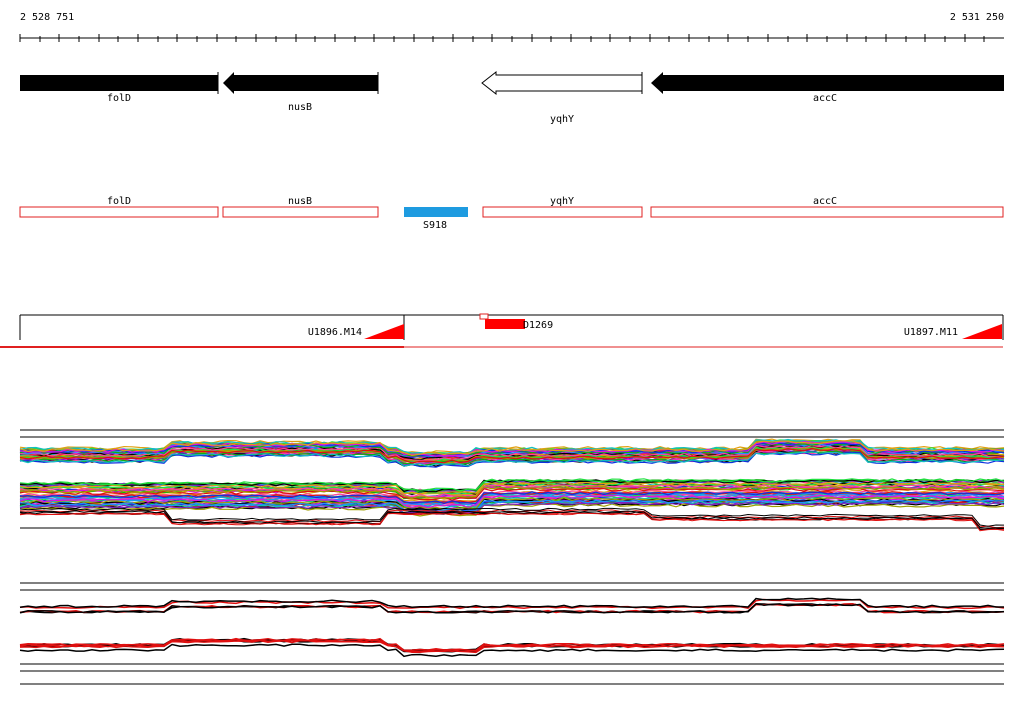  Describe the element at coordinates (119, 201) in the screenshot. I see `annotation-label-folD: folD` at that location.